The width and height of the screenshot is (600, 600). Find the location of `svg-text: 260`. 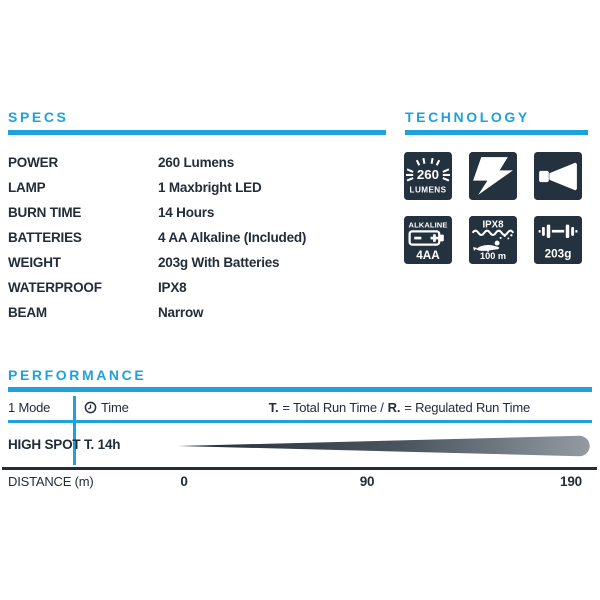

svg-text: 260 is located at coordinates (428, 174).